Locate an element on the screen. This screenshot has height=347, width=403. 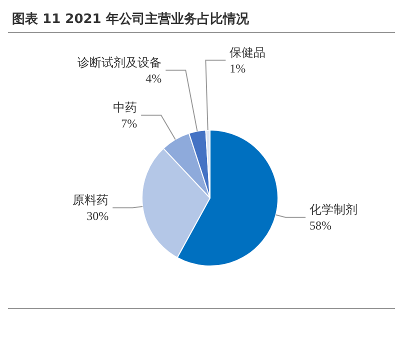
slice-label: 原料药 is located at coordinates (90, 199).